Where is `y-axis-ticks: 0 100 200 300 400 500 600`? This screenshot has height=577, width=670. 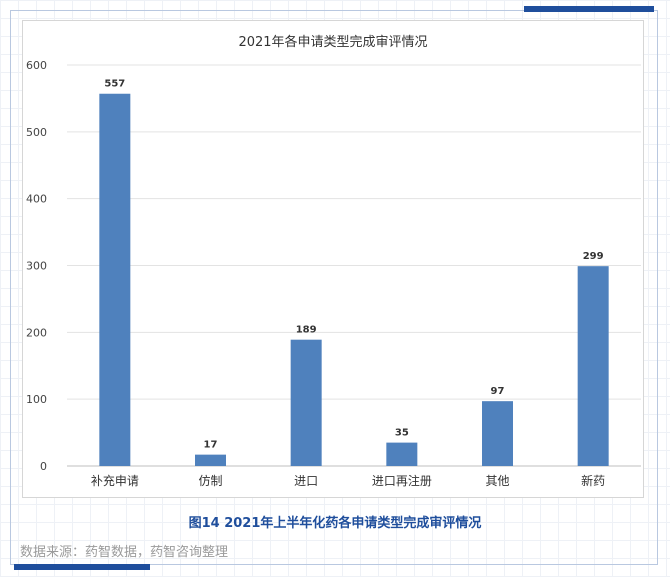
y-axis-ticks: 0 100 200 300 400 500 600 is located at coordinates (36, 266).